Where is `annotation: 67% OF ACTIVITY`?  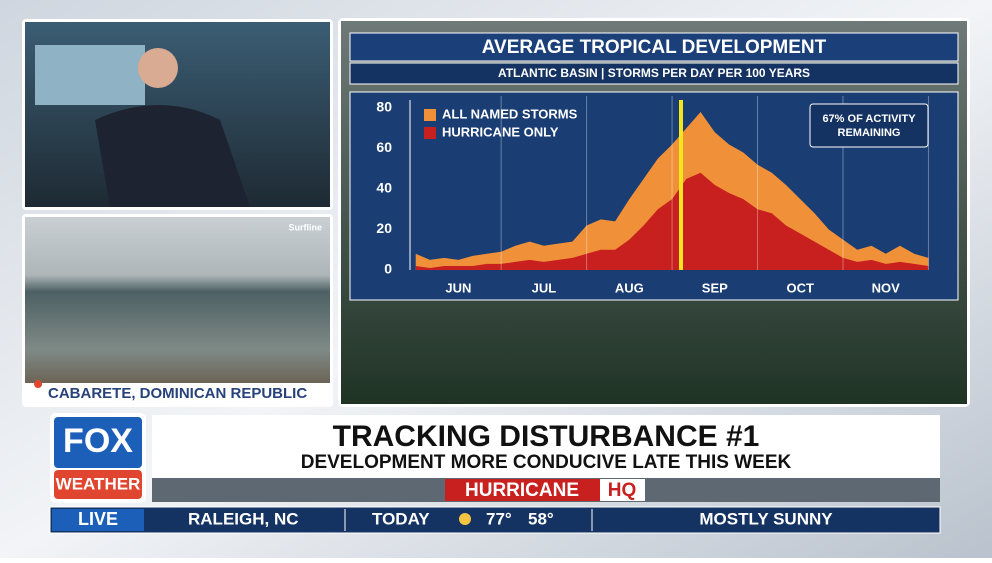
annotation: 67% OF ACTIVITY is located at coordinates (869, 119).